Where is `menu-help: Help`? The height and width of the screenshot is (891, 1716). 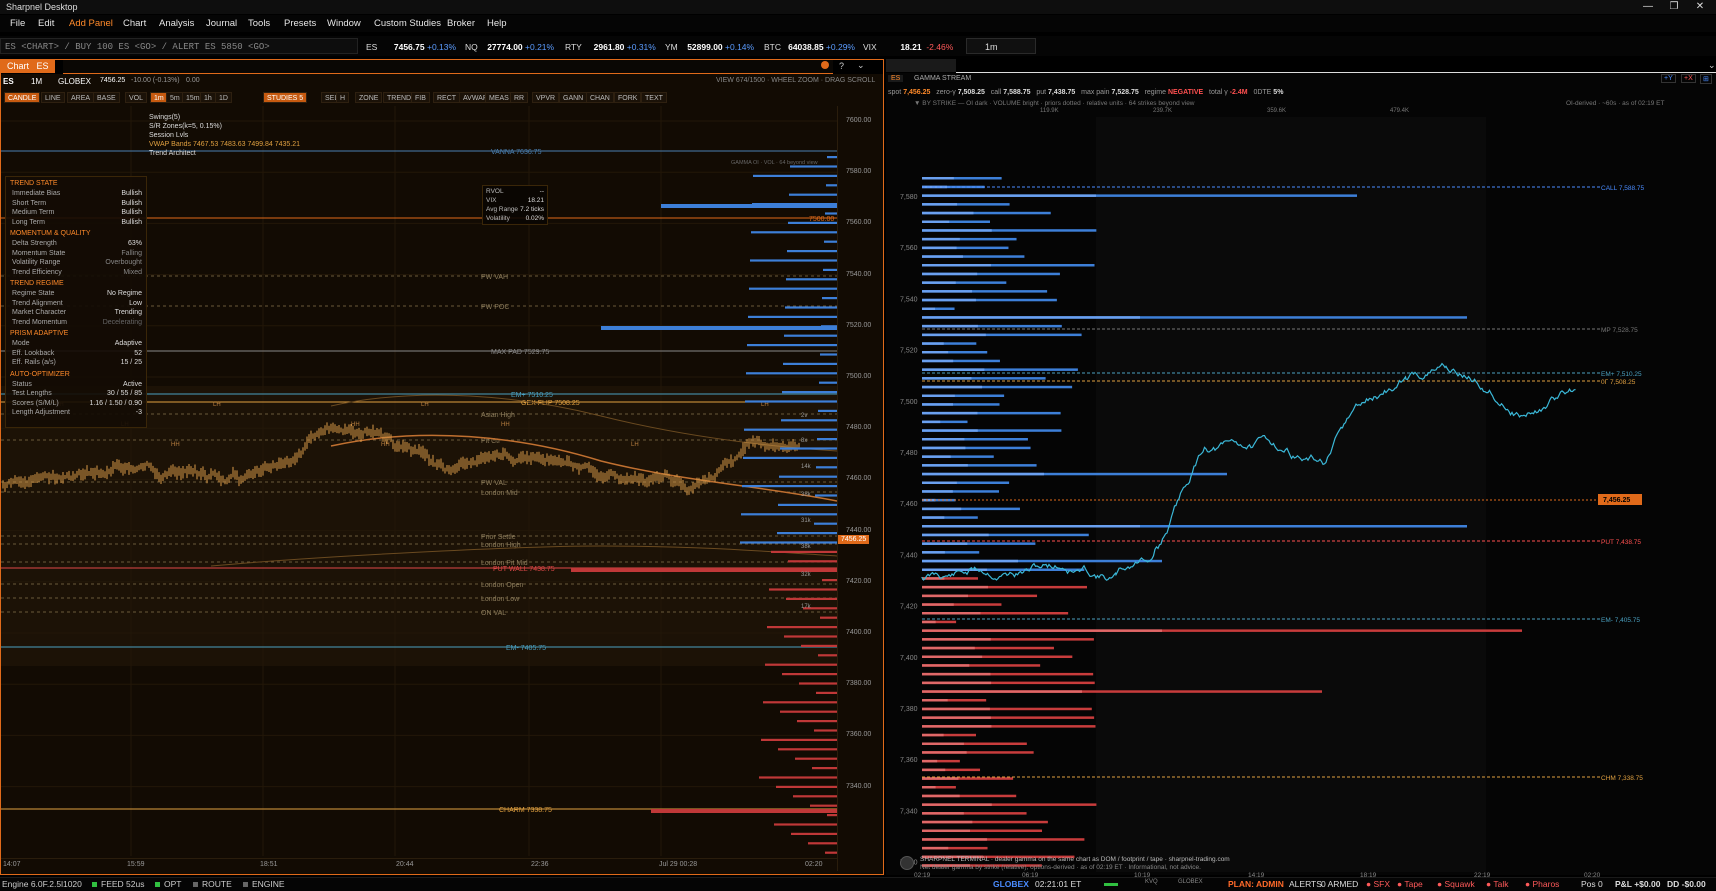 menu-help: Help is located at coordinates (497, 23).